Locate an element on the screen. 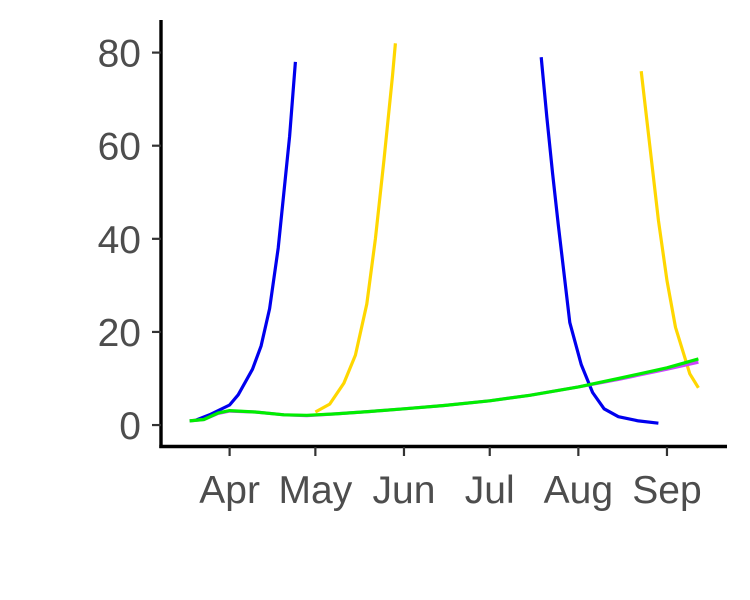 The width and height of the screenshot is (750, 600). y-tick-label: 40 is located at coordinates (119, 240).